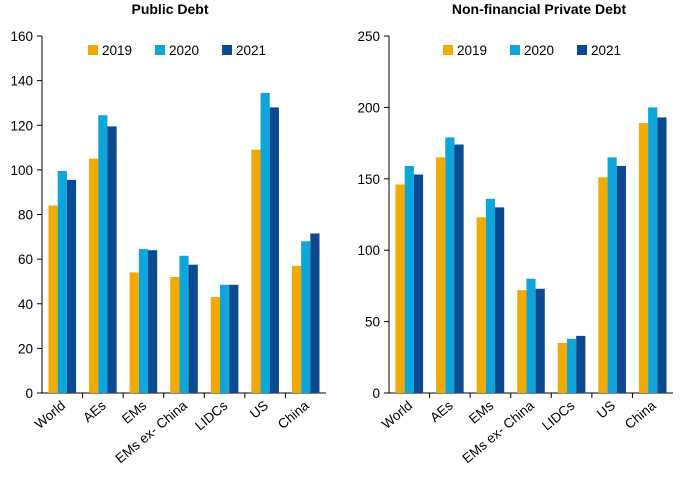 This screenshot has height=501, width=688. I want to click on y-tick-label: 20, so click(25, 348).